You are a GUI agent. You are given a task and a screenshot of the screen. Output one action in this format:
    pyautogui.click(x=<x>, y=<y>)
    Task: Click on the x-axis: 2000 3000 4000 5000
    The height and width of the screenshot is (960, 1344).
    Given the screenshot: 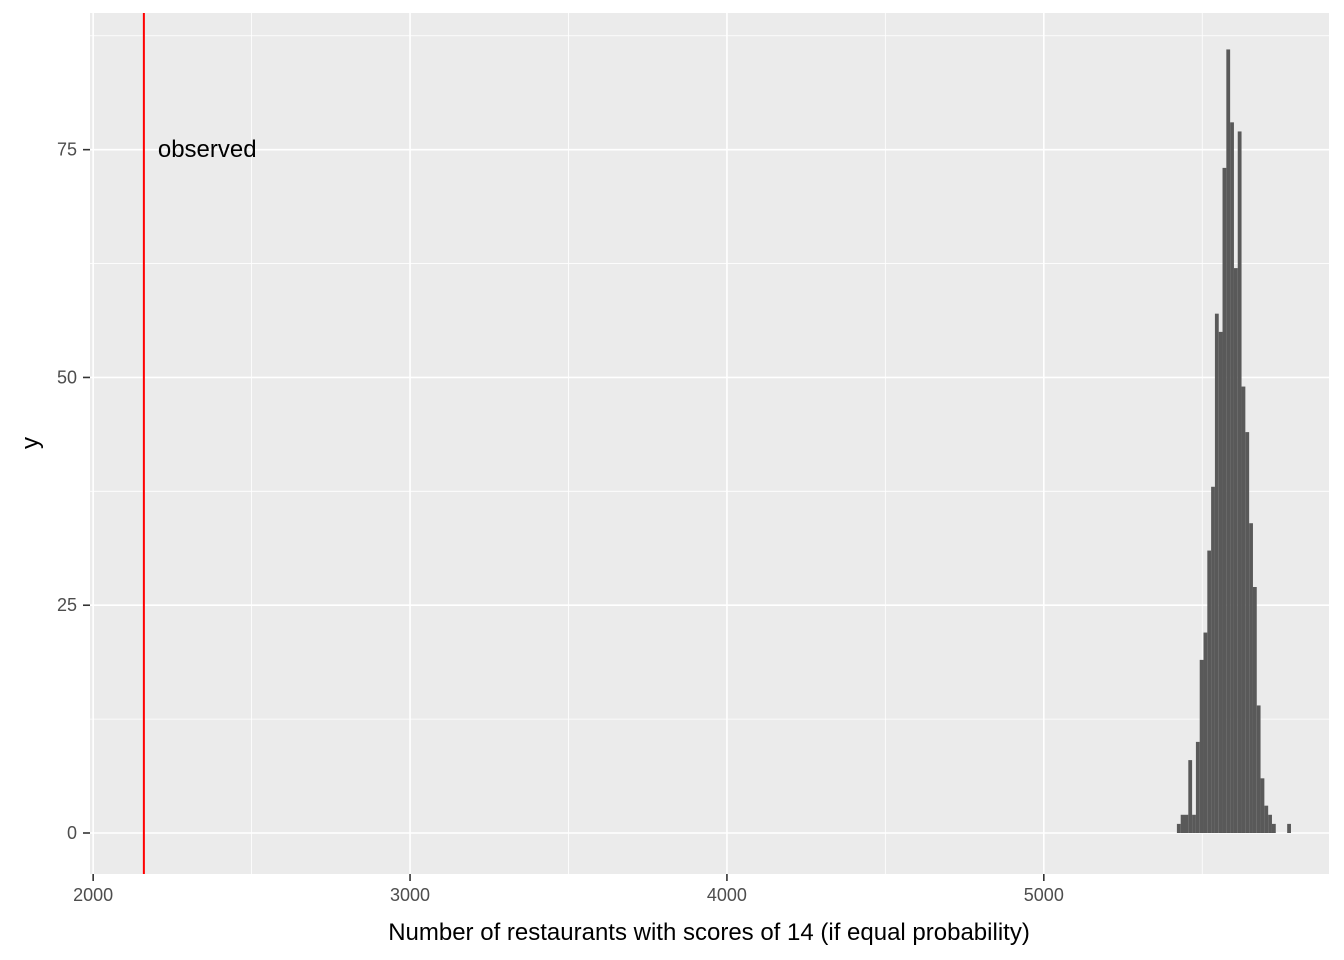 What is the action you would take?
    pyautogui.click(x=568, y=889)
    